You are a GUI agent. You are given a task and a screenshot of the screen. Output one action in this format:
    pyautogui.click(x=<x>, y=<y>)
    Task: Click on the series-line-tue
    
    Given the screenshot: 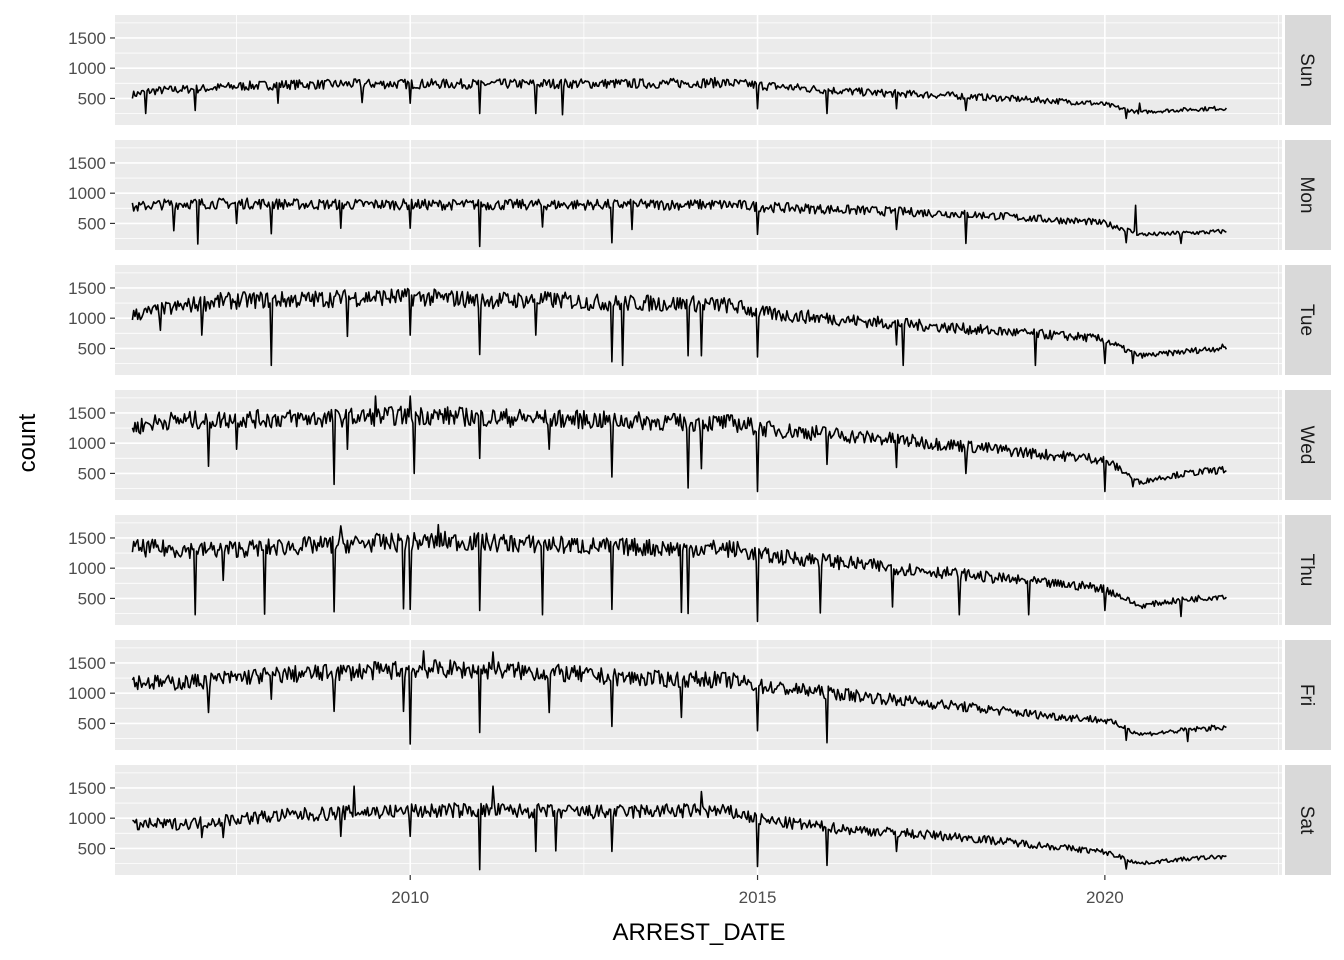 What is the action you would take?
    pyautogui.click(x=679, y=327)
    